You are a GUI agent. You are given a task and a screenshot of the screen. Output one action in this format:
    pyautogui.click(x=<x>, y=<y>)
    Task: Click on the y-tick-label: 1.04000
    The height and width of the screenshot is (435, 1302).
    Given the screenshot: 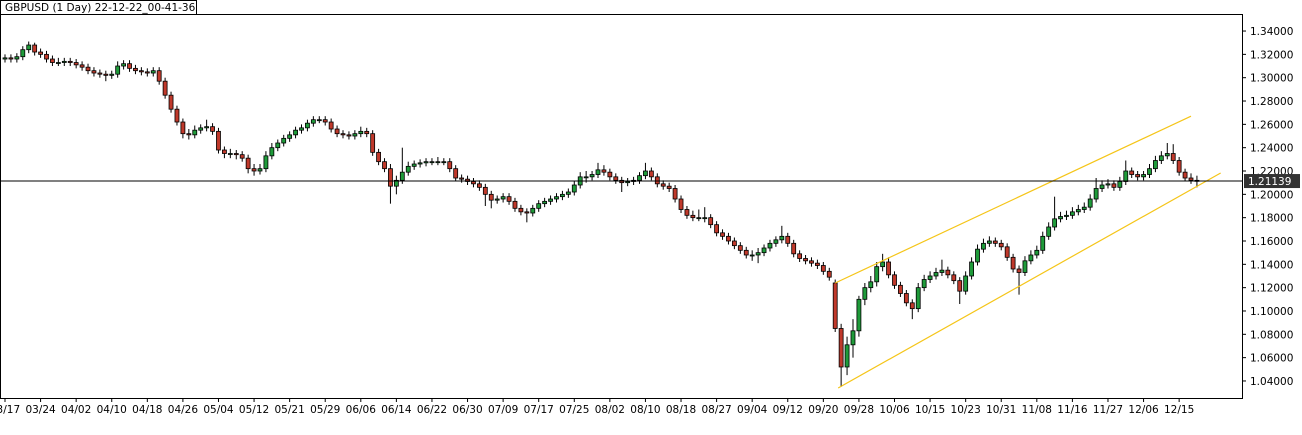 What is the action you would take?
    pyautogui.click(x=1271, y=382)
    